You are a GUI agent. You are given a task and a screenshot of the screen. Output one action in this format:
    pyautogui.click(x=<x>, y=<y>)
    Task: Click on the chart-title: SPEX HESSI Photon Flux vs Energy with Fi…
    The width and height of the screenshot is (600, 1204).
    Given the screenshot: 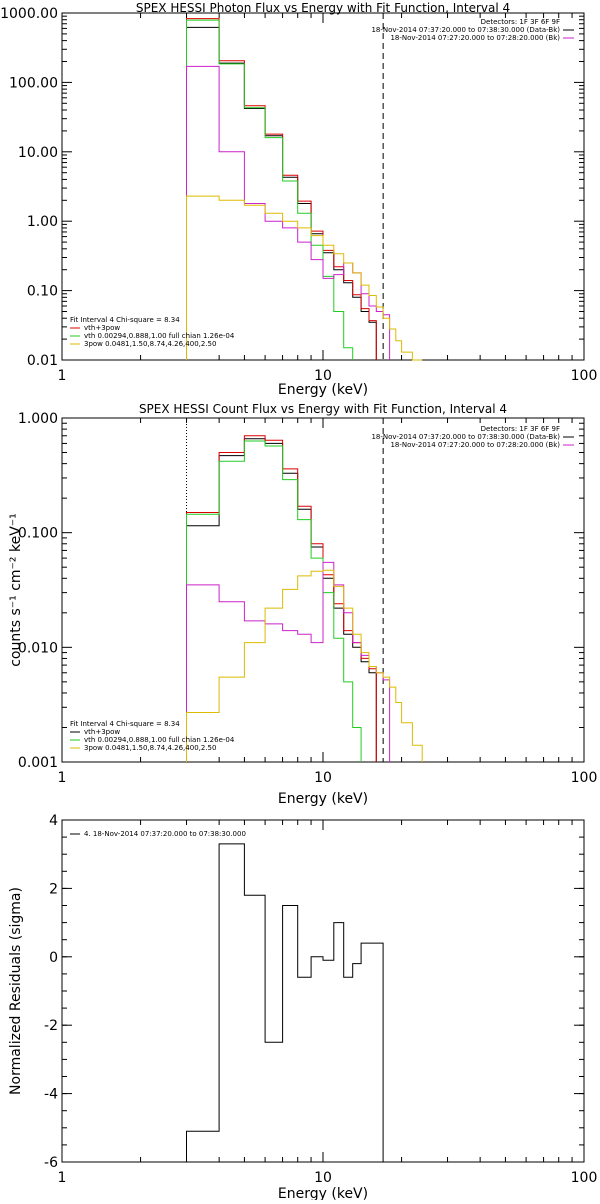 What is the action you would take?
    pyautogui.click(x=323, y=8)
    